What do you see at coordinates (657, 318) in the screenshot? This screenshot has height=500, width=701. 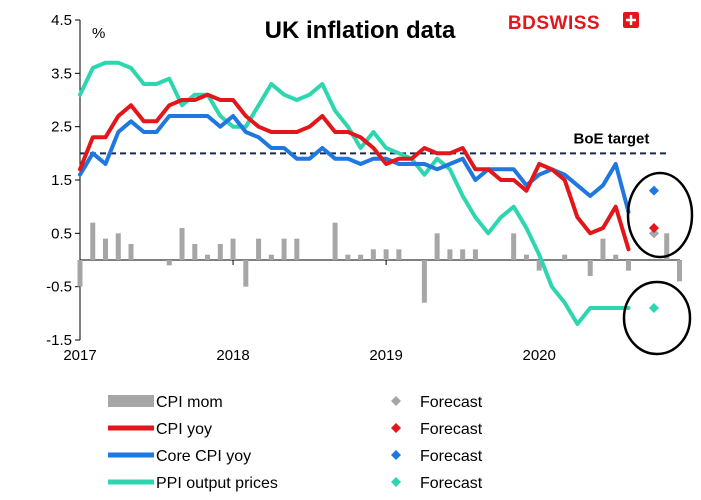 I see `forecast-highlight-circle-lower` at bounding box center [657, 318].